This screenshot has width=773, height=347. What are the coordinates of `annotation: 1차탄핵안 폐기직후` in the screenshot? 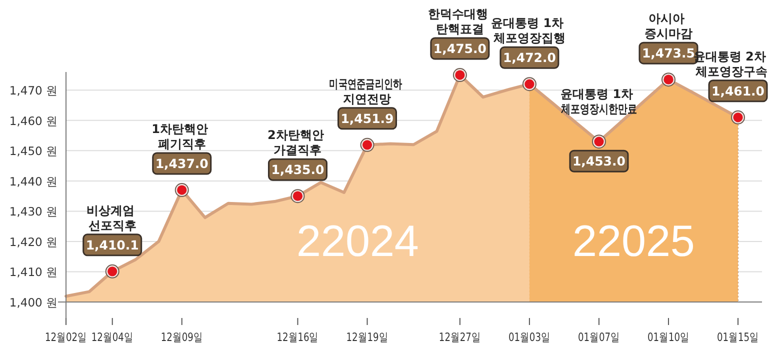 It's located at (182, 137).